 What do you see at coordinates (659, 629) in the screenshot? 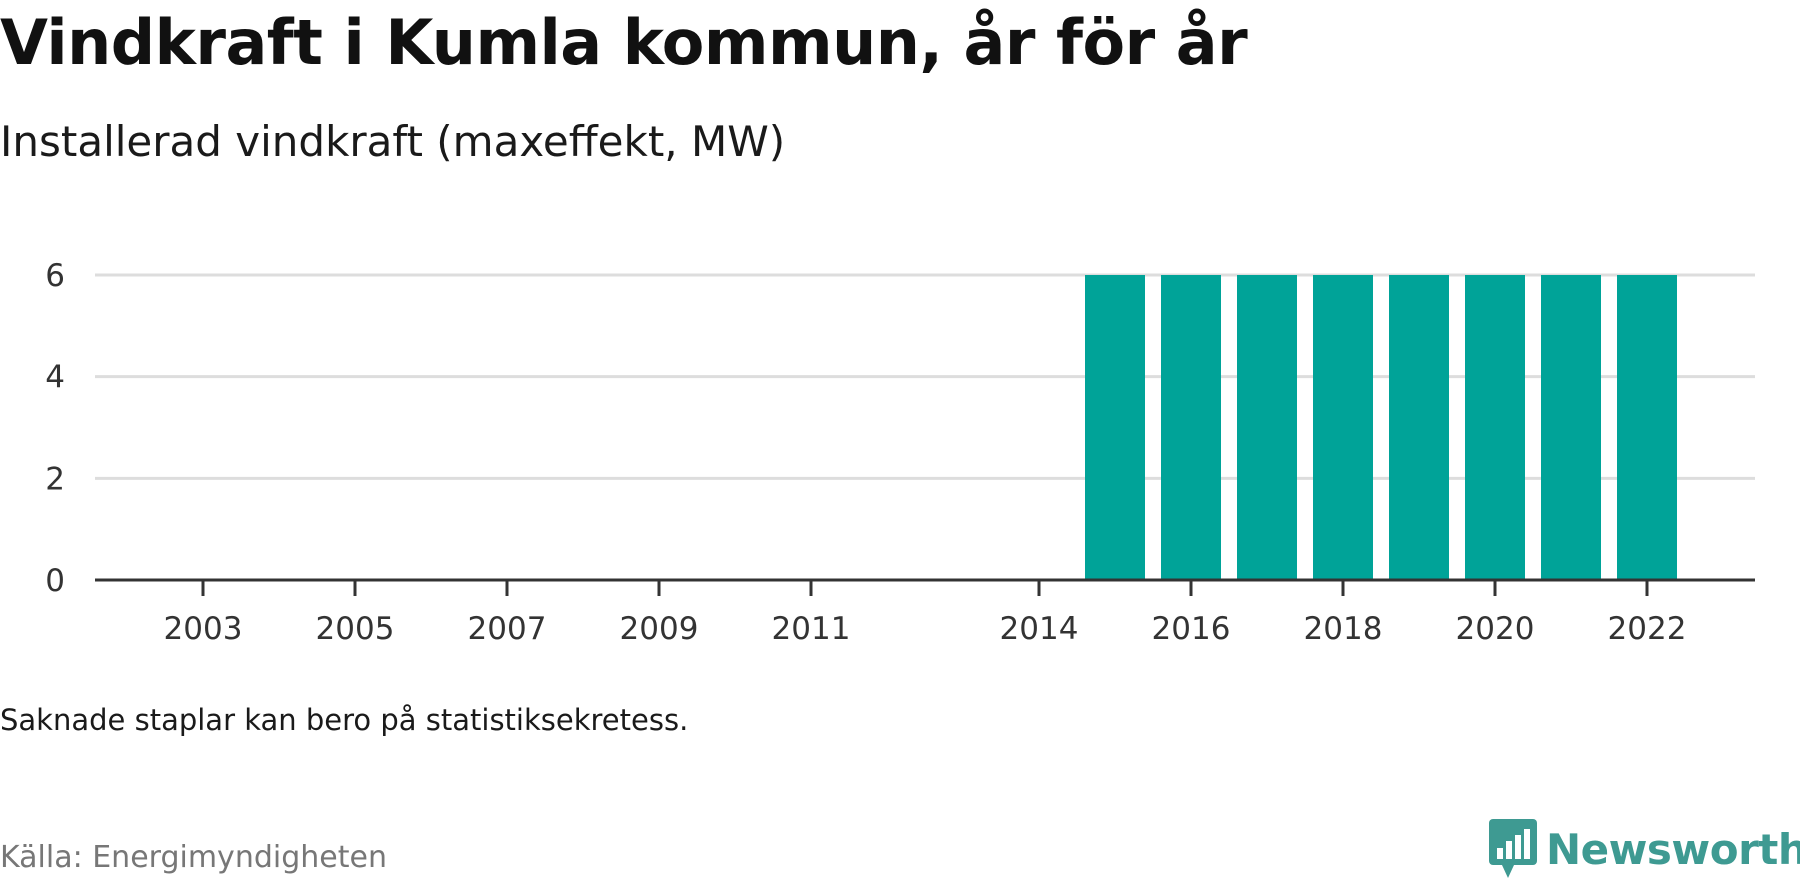
I see `x-tick-label: 2009` at bounding box center [659, 629].